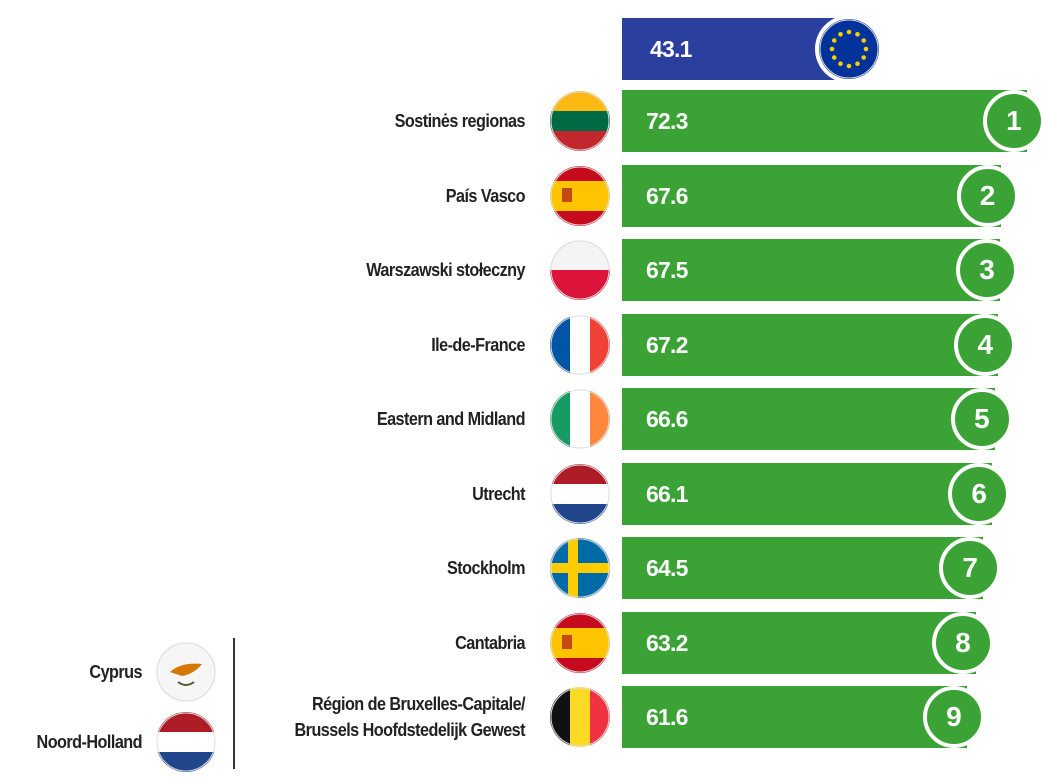 The height and width of the screenshot is (777, 1042). Describe the element at coordinates (671, 49) in the screenshot. I see `reference-value: 43.1` at that location.